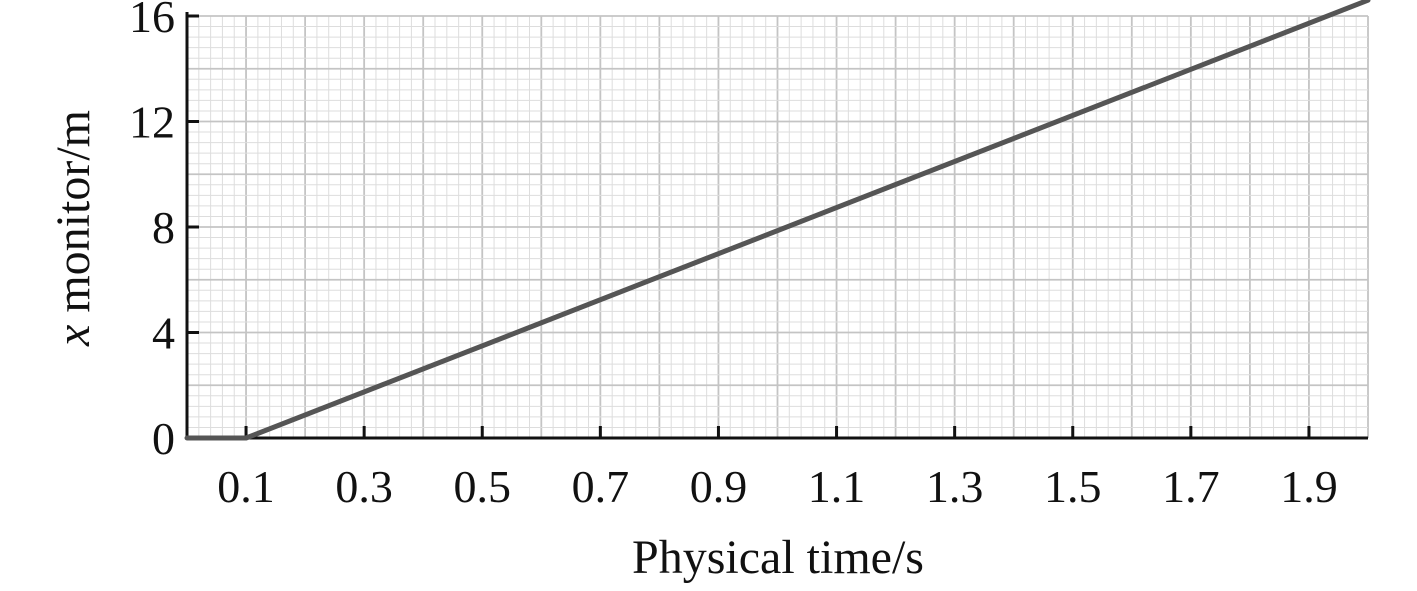 The height and width of the screenshot is (591, 1417). I want to click on y-tick-label: 12, so click(152, 122).